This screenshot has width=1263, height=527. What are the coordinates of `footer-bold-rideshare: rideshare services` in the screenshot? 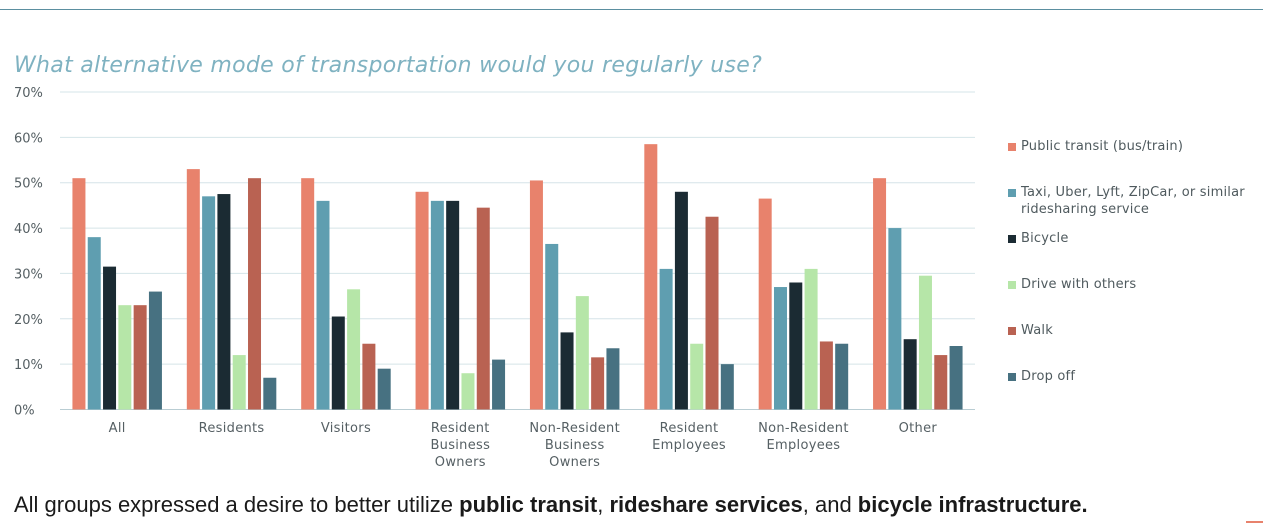 It's located at (706, 504).